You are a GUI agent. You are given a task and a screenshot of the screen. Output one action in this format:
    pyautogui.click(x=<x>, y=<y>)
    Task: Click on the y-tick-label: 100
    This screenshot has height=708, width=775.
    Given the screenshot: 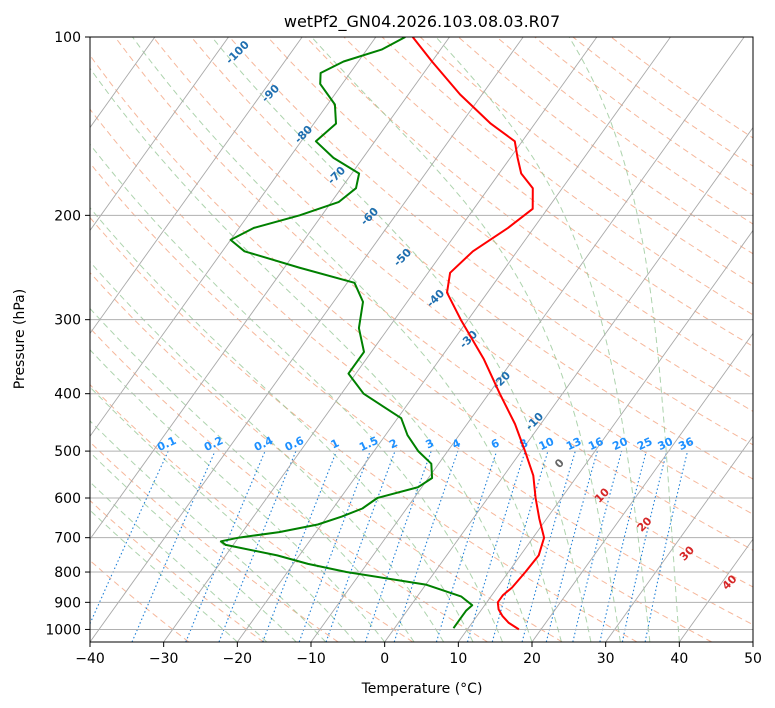 What is the action you would take?
    pyautogui.click(x=67, y=38)
    